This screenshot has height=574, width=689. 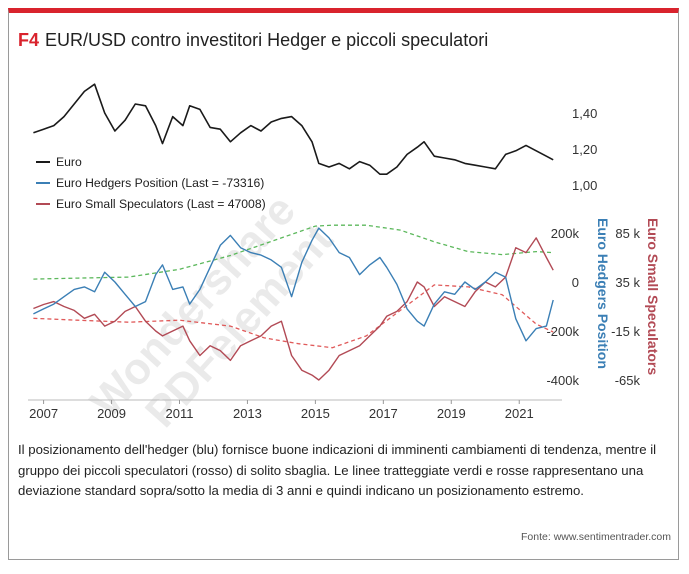 What do you see at coordinates (584, 113) in the screenshot?
I see `euro-tick-label: 1,40` at bounding box center [584, 113].